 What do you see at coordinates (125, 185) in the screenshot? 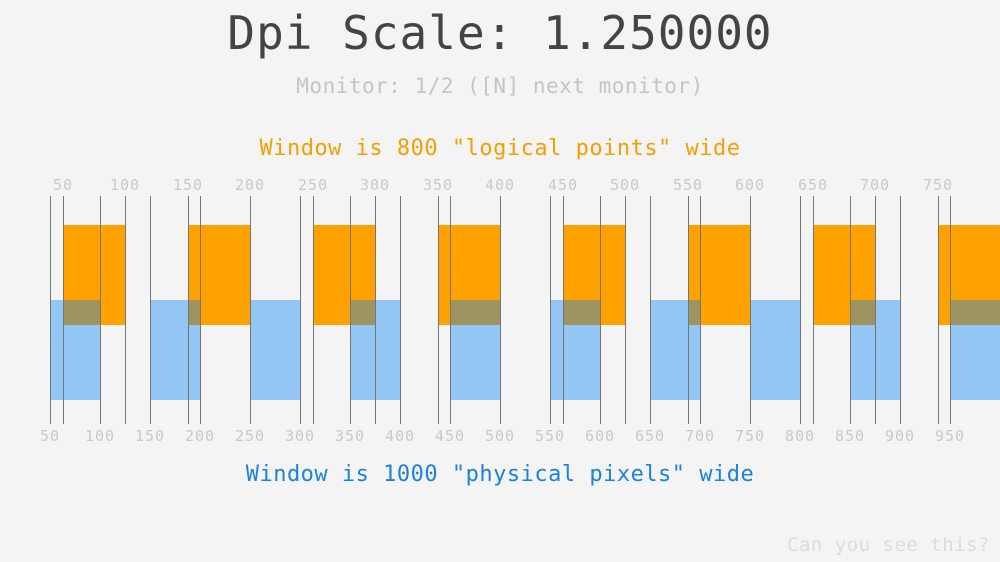
I see `logical-tick-label: 100` at bounding box center [125, 185].